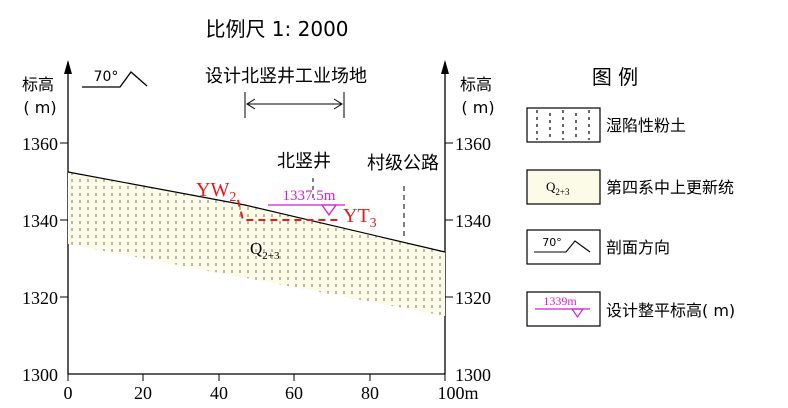 The height and width of the screenshot is (408, 788). What do you see at coordinates (373, 223) in the screenshot?
I see `point-yt3-sub: 3` at bounding box center [373, 223].